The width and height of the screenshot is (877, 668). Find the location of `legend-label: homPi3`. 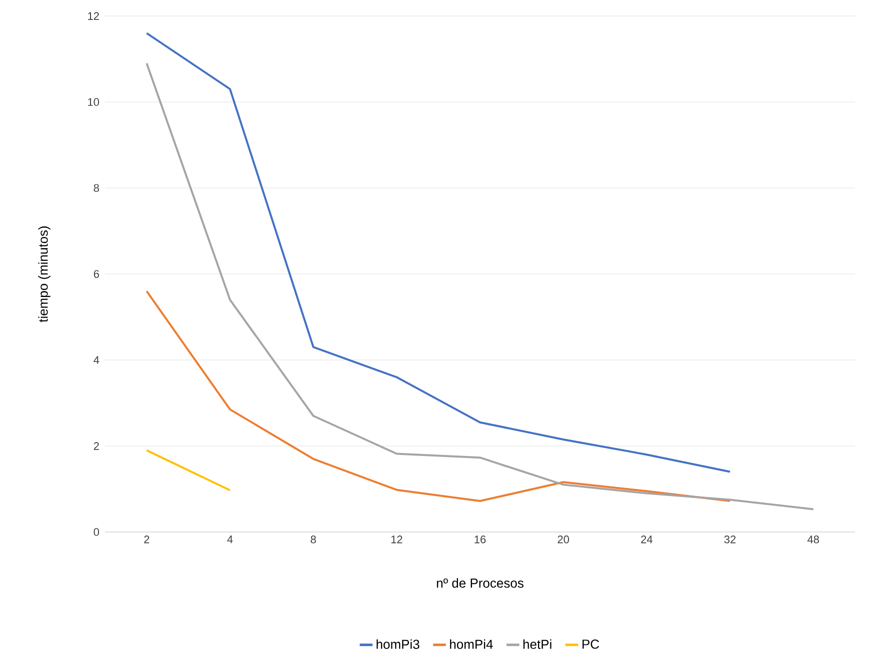

legend-label: homPi3 is located at coordinates (398, 644).